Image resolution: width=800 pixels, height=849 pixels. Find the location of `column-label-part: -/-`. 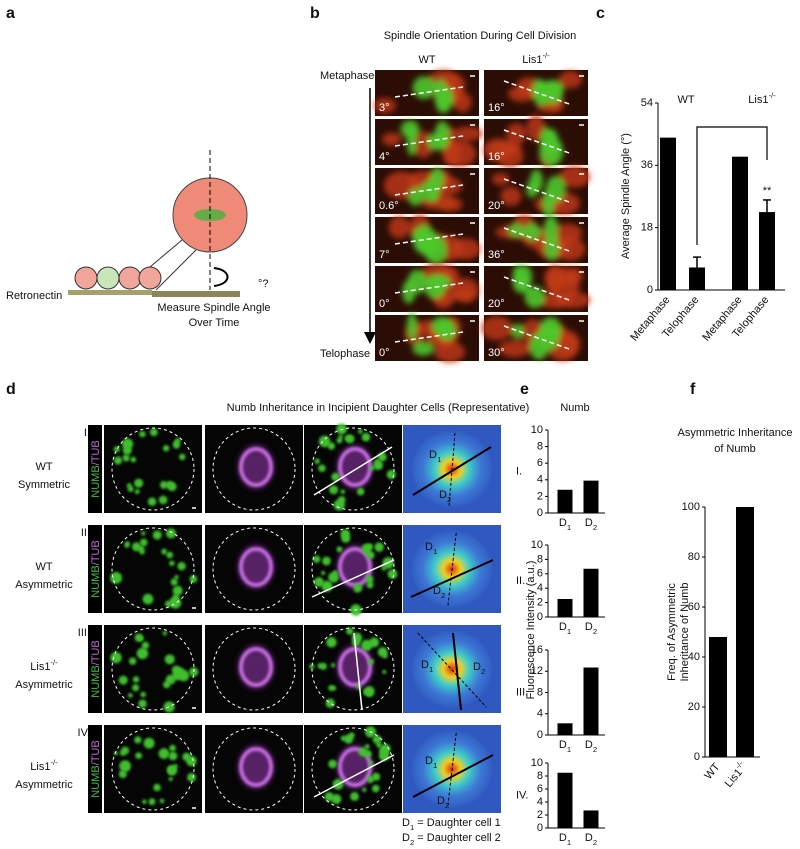

column-label-part: -/- is located at coordinates (546, 55).